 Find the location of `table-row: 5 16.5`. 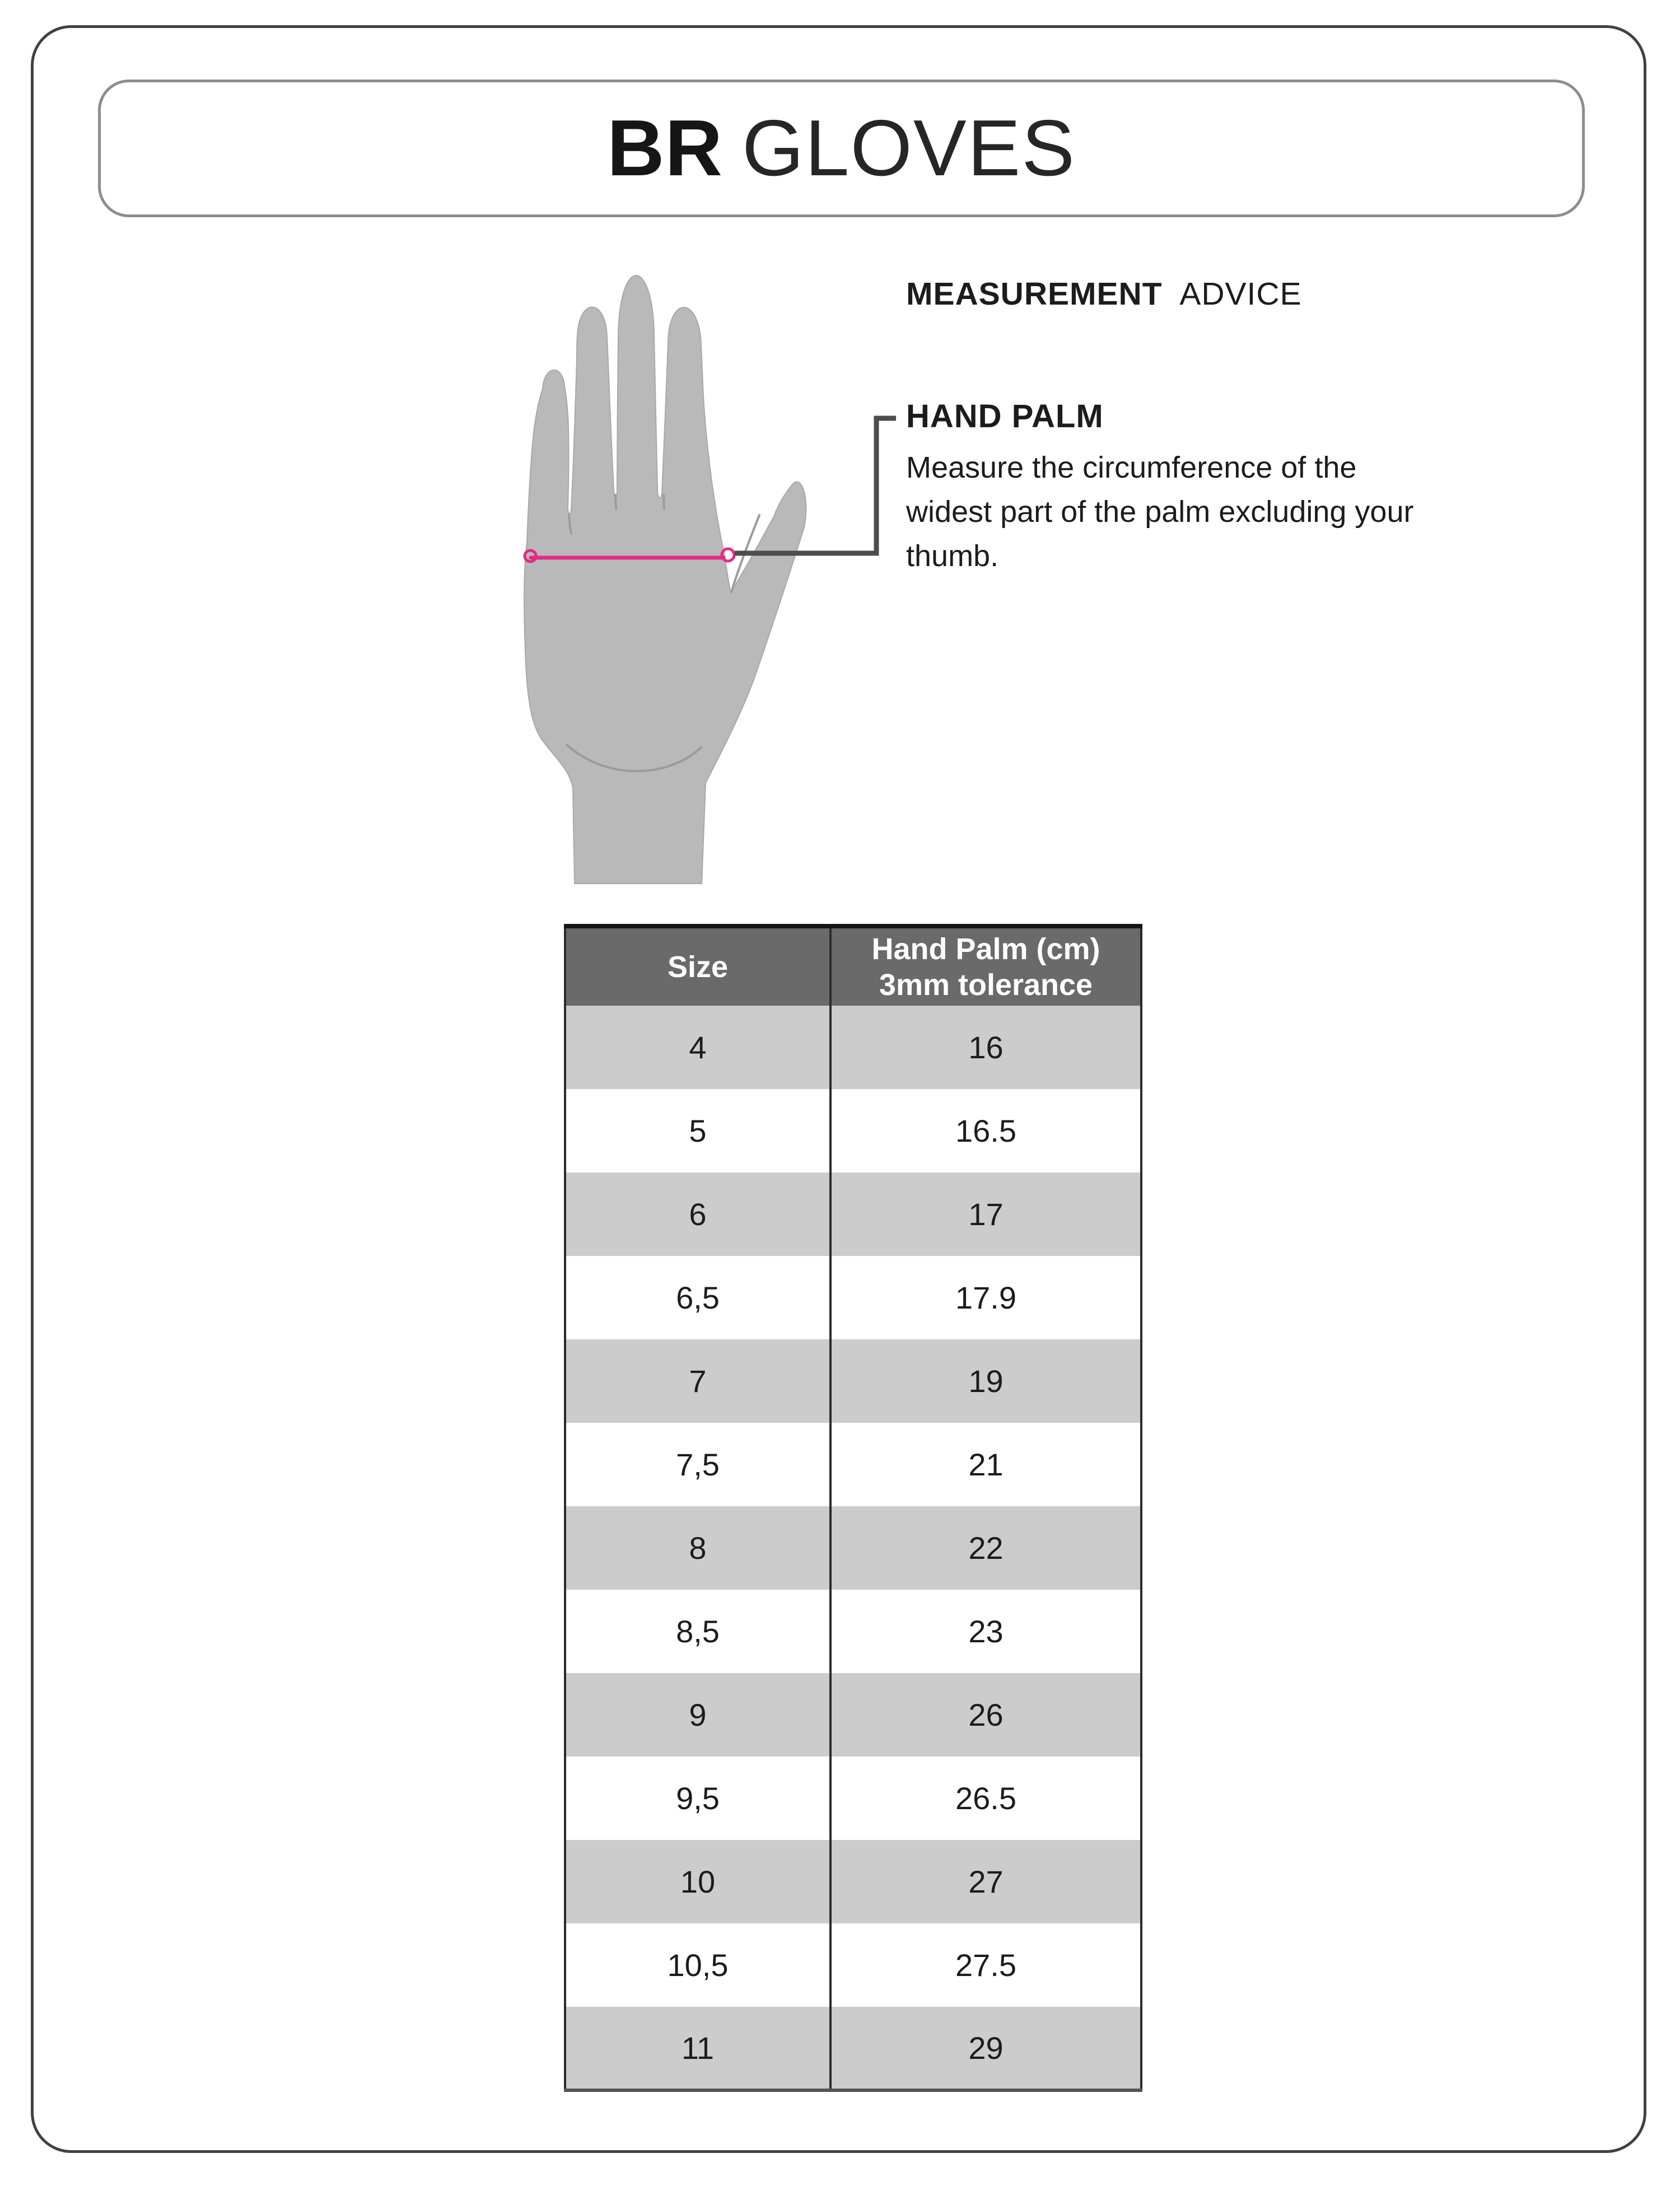

table-row: 5 16.5 is located at coordinates (853, 1131).